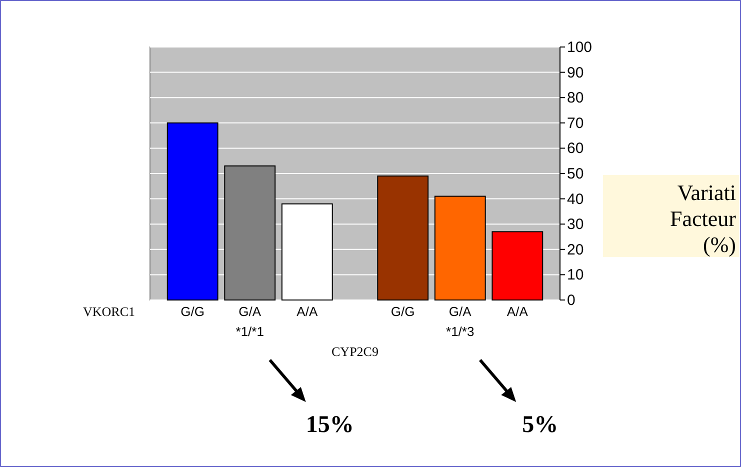 The image size is (741, 467). I want to click on series-label: G/G, so click(192, 311).